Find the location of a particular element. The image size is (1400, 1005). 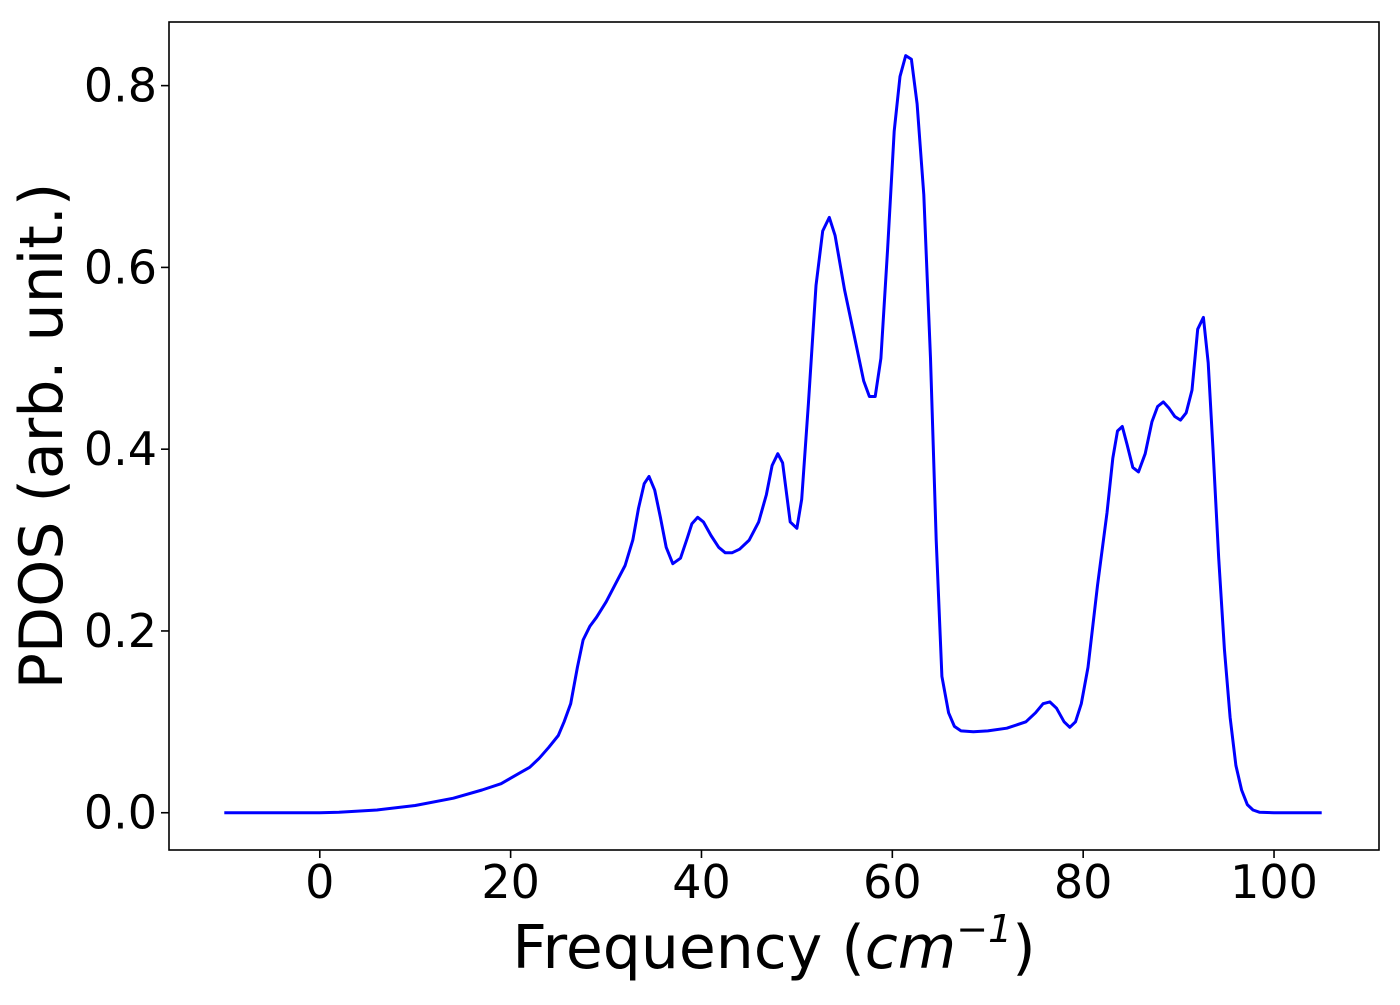

y-tick-label: 0.2 is located at coordinates (120, 631).